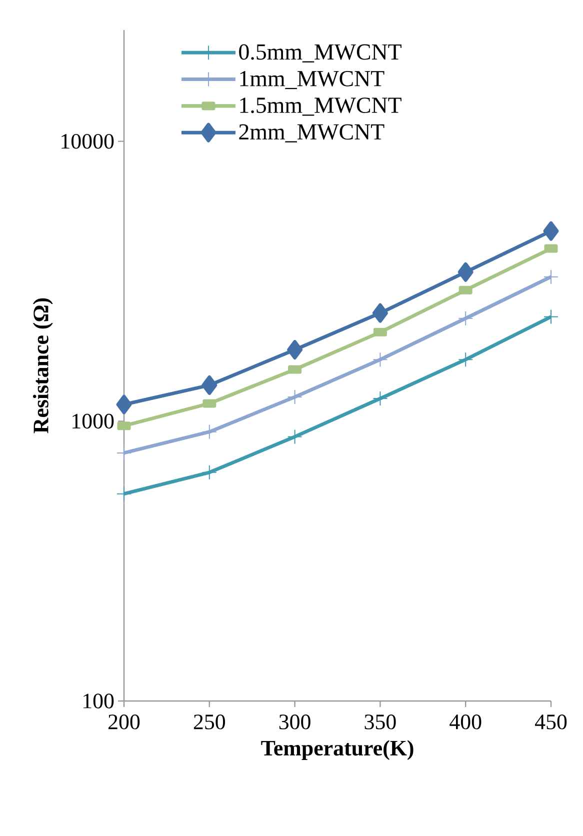 This screenshot has height=836, width=583. I want to click on y-tick-label: 100, so click(99, 701).